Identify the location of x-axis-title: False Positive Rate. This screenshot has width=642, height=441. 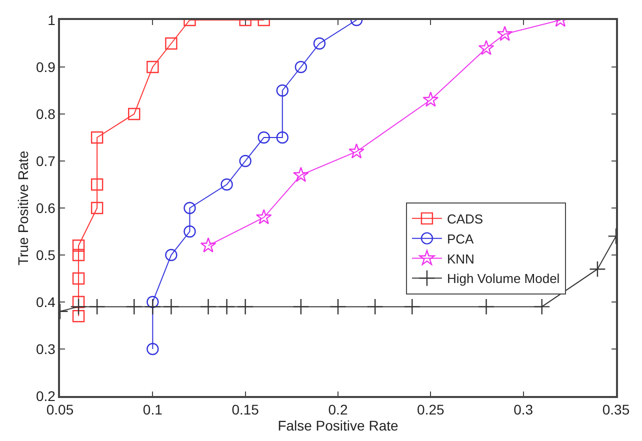
(338, 426).